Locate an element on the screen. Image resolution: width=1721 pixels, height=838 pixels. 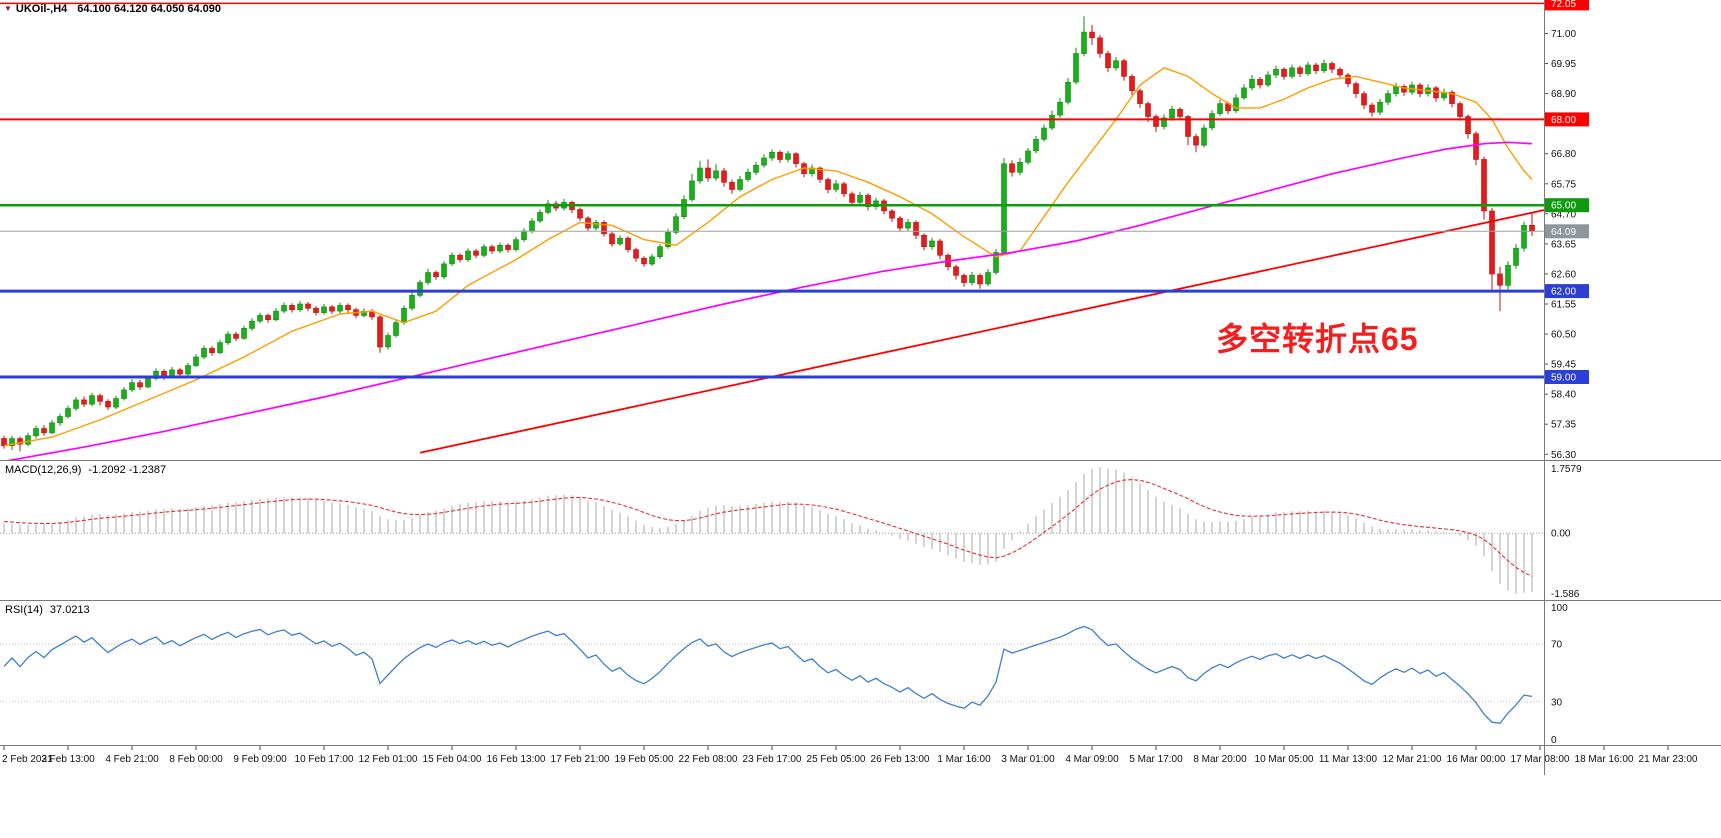
price-tick-label: 71.00 is located at coordinates (1563, 34).